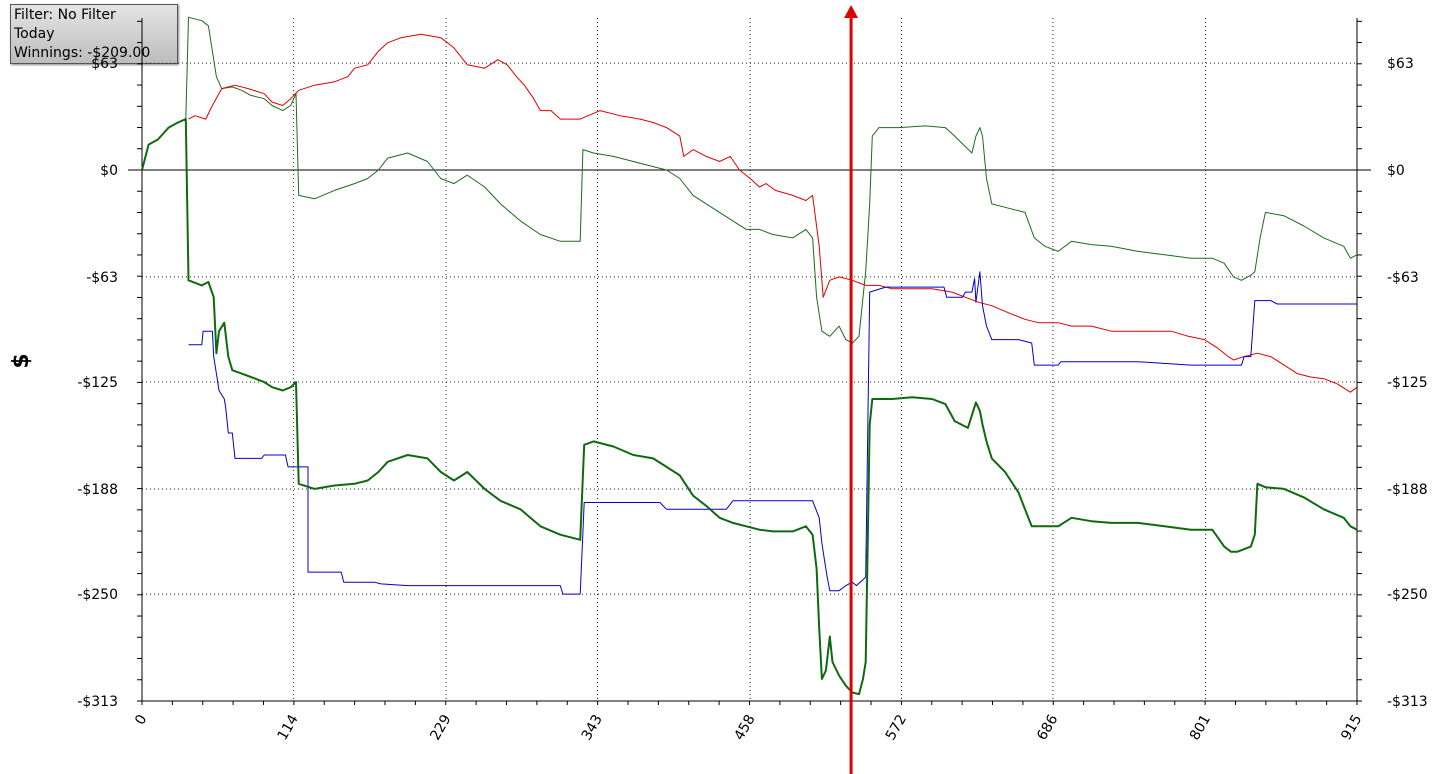 The width and height of the screenshot is (1439, 774). What do you see at coordinates (82, 53) in the screenshot?
I see `winnings-label: Winnings: -$209.00` at bounding box center [82, 53].